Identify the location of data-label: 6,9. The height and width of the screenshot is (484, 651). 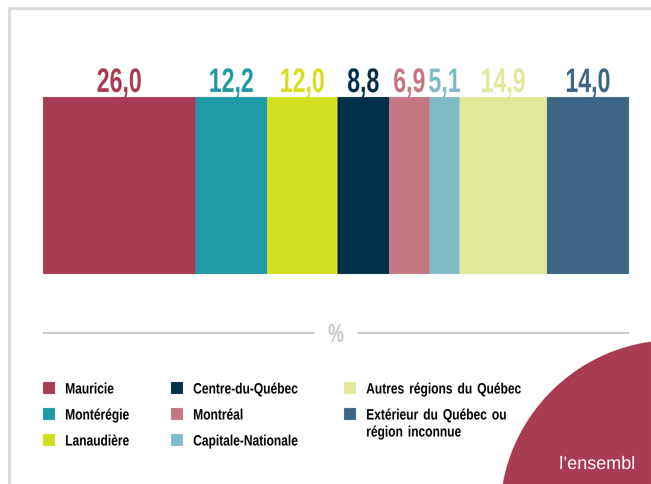
(409, 83).